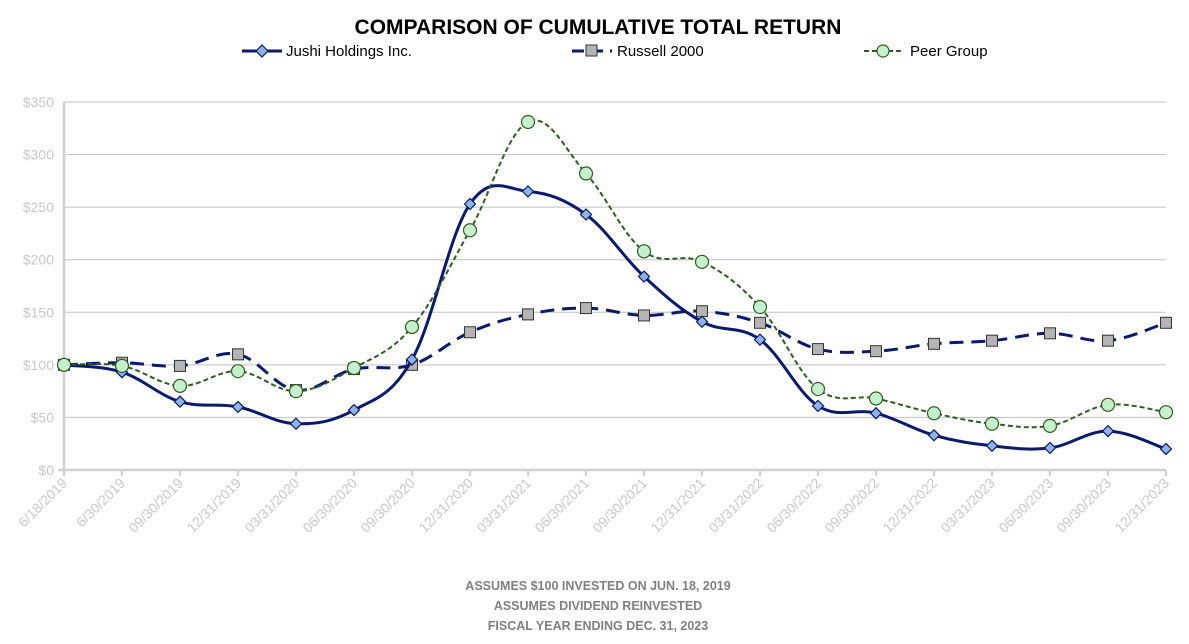 Image resolution: width=1189 pixels, height=644 pixels. I want to click on legend-label-jushi: Jushi Holdings Inc., so click(349, 51).